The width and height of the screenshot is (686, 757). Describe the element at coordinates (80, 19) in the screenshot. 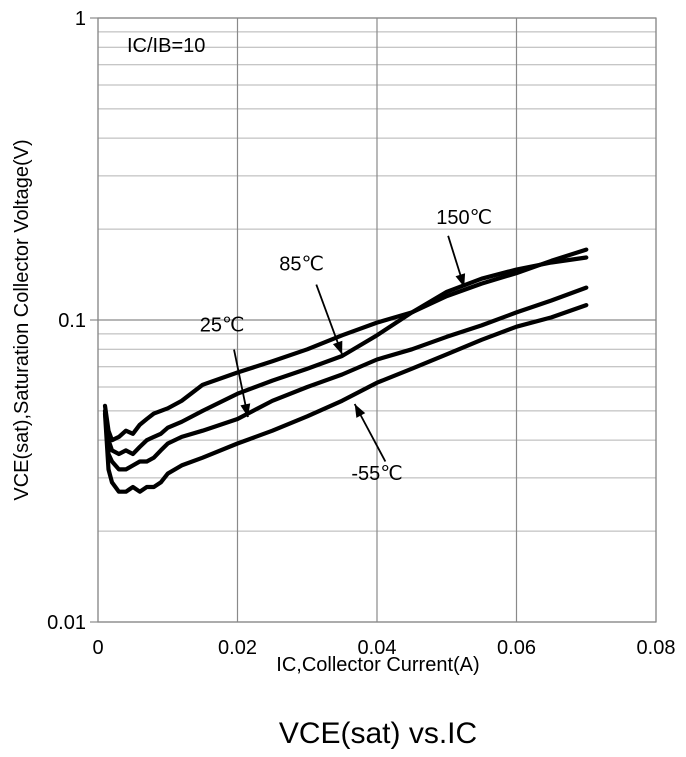

I see `y-tick-label: 1` at that location.